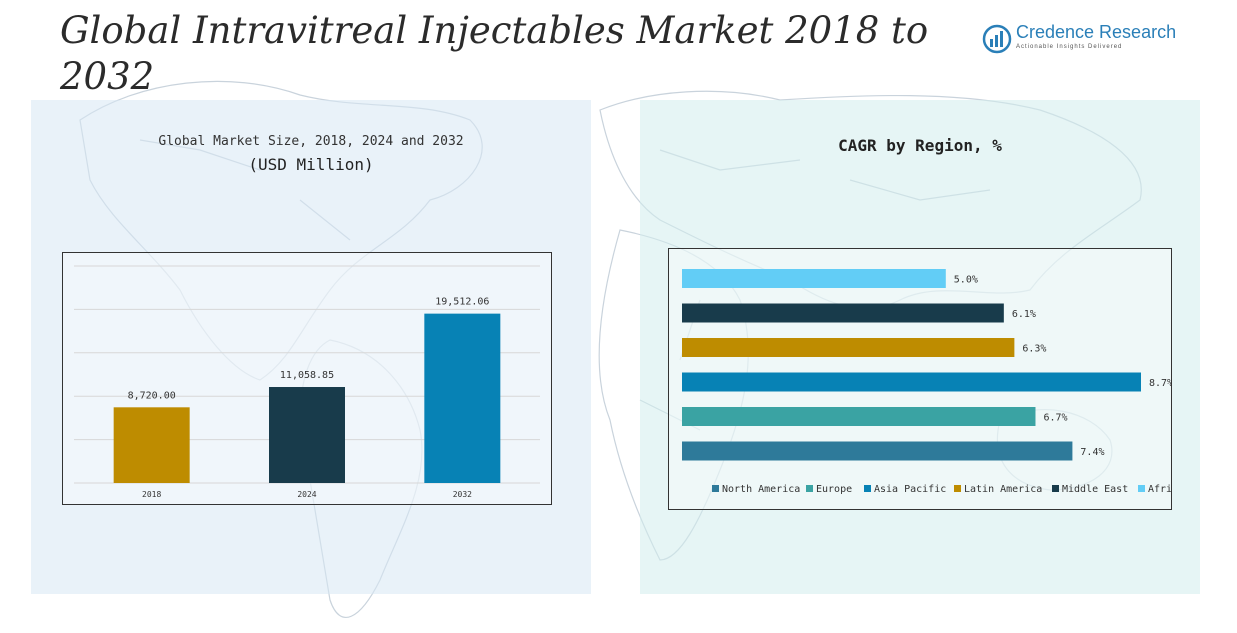 The width and height of the screenshot is (1237, 633). What do you see at coordinates (920, 145) in the screenshot?
I see `cagr-chart-title: CAGR by Region, %` at bounding box center [920, 145].